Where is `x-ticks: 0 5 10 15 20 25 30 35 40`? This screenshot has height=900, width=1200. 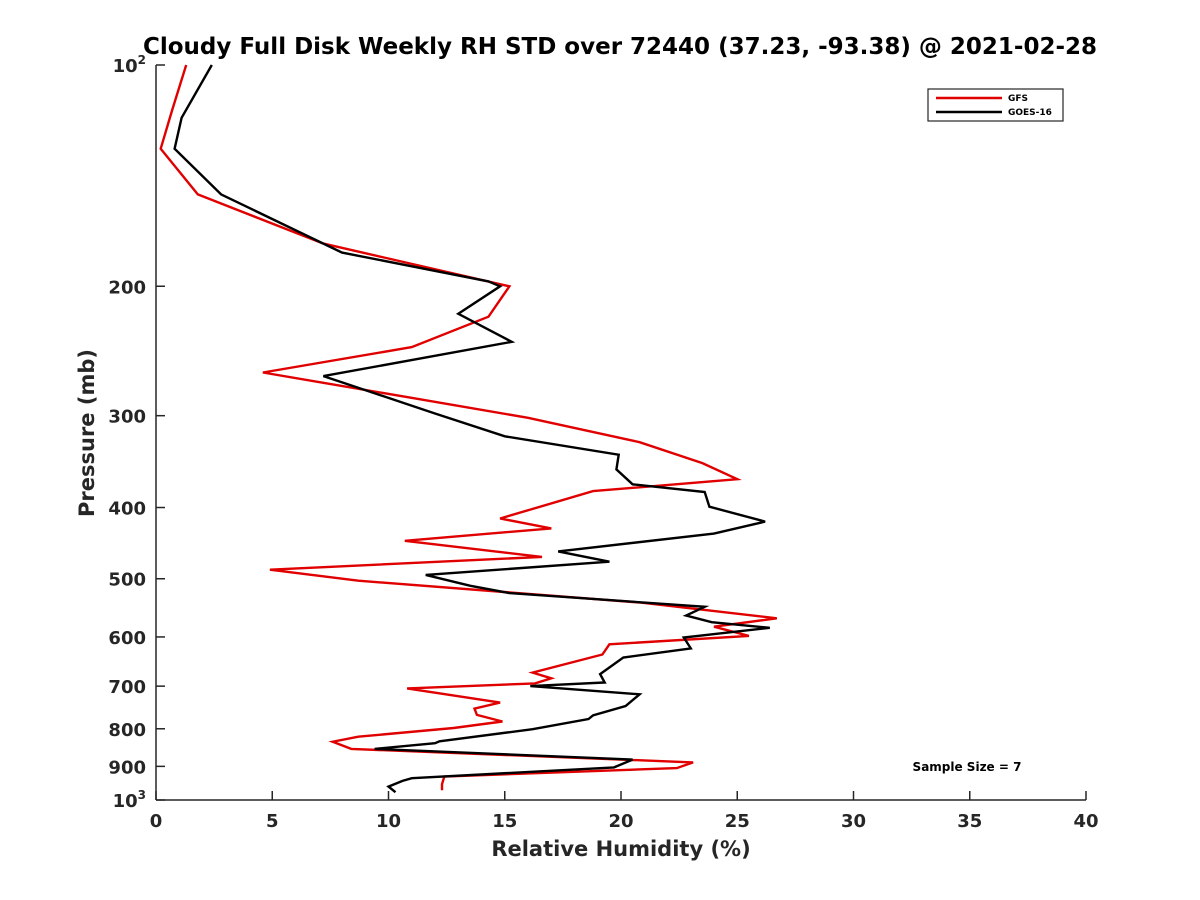 x-ticks: 0 5 10 15 20 25 30 35 40 is located at coordinates (624, 811).